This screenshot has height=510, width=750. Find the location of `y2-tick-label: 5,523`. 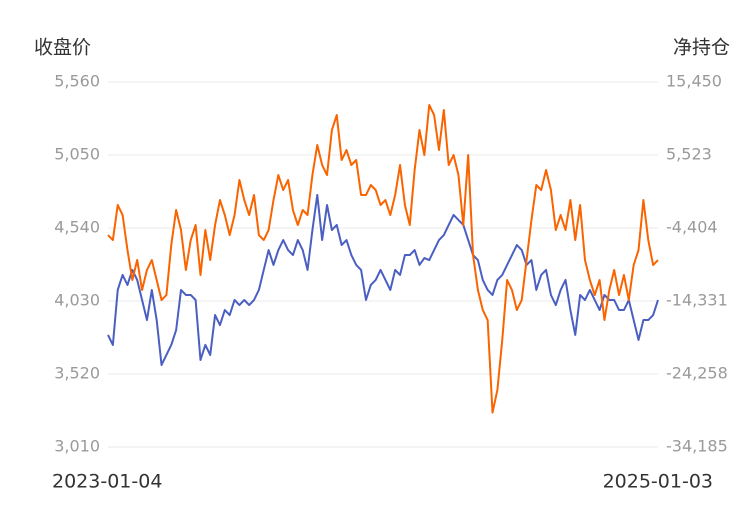

y2-tick-label: 5,523 is located at coordinates (689, 154).